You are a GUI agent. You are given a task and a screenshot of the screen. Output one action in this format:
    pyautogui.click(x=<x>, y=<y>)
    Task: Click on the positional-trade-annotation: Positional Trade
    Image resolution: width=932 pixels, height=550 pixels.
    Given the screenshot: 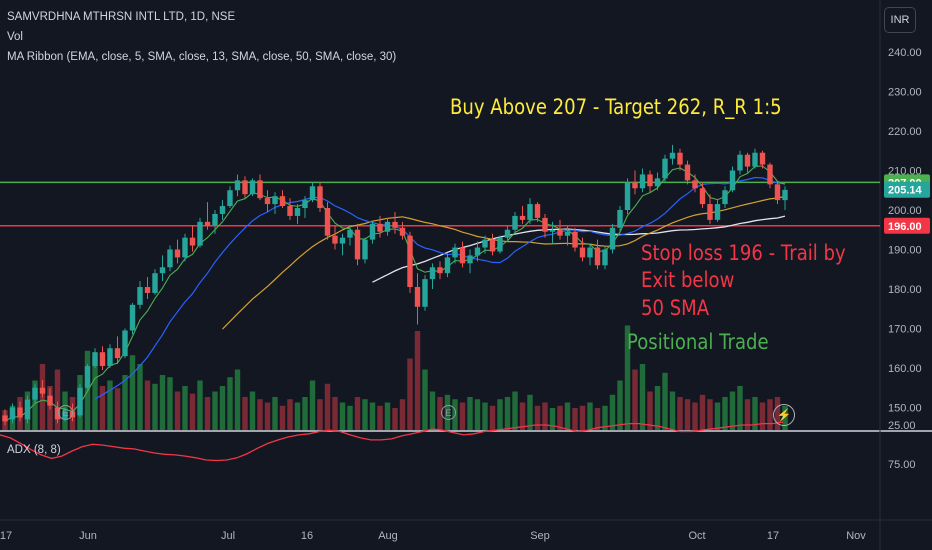 What is the action you would take?
    pyautogui.click(x=698, y=342)
    